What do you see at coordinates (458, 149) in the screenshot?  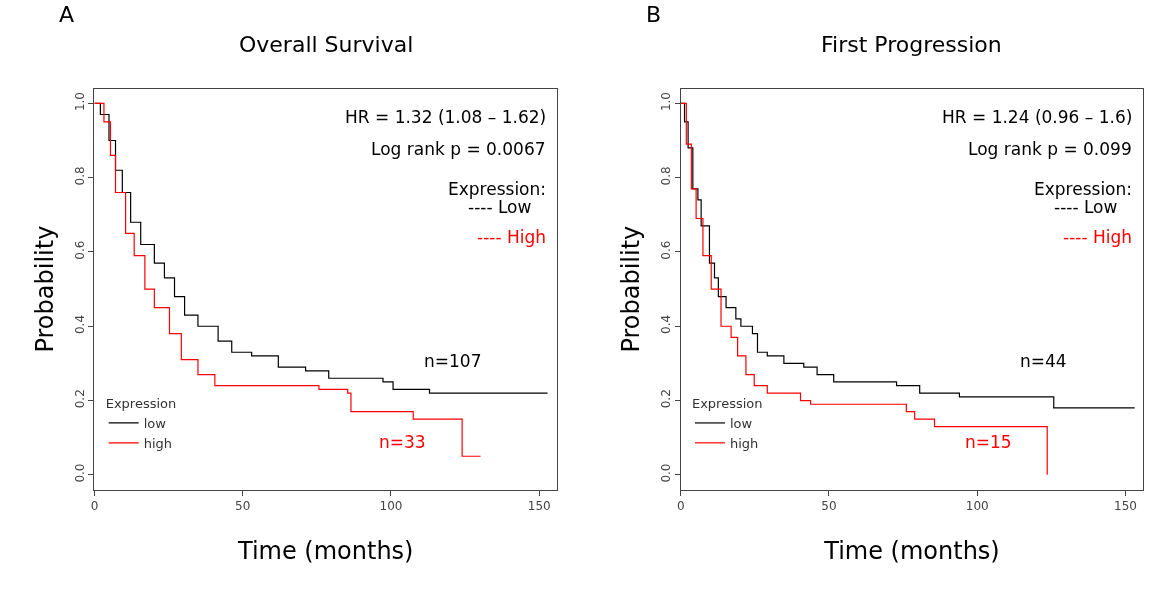 I see `annotation: Log rank p = 0.0067` at bounding box center [458, 149].